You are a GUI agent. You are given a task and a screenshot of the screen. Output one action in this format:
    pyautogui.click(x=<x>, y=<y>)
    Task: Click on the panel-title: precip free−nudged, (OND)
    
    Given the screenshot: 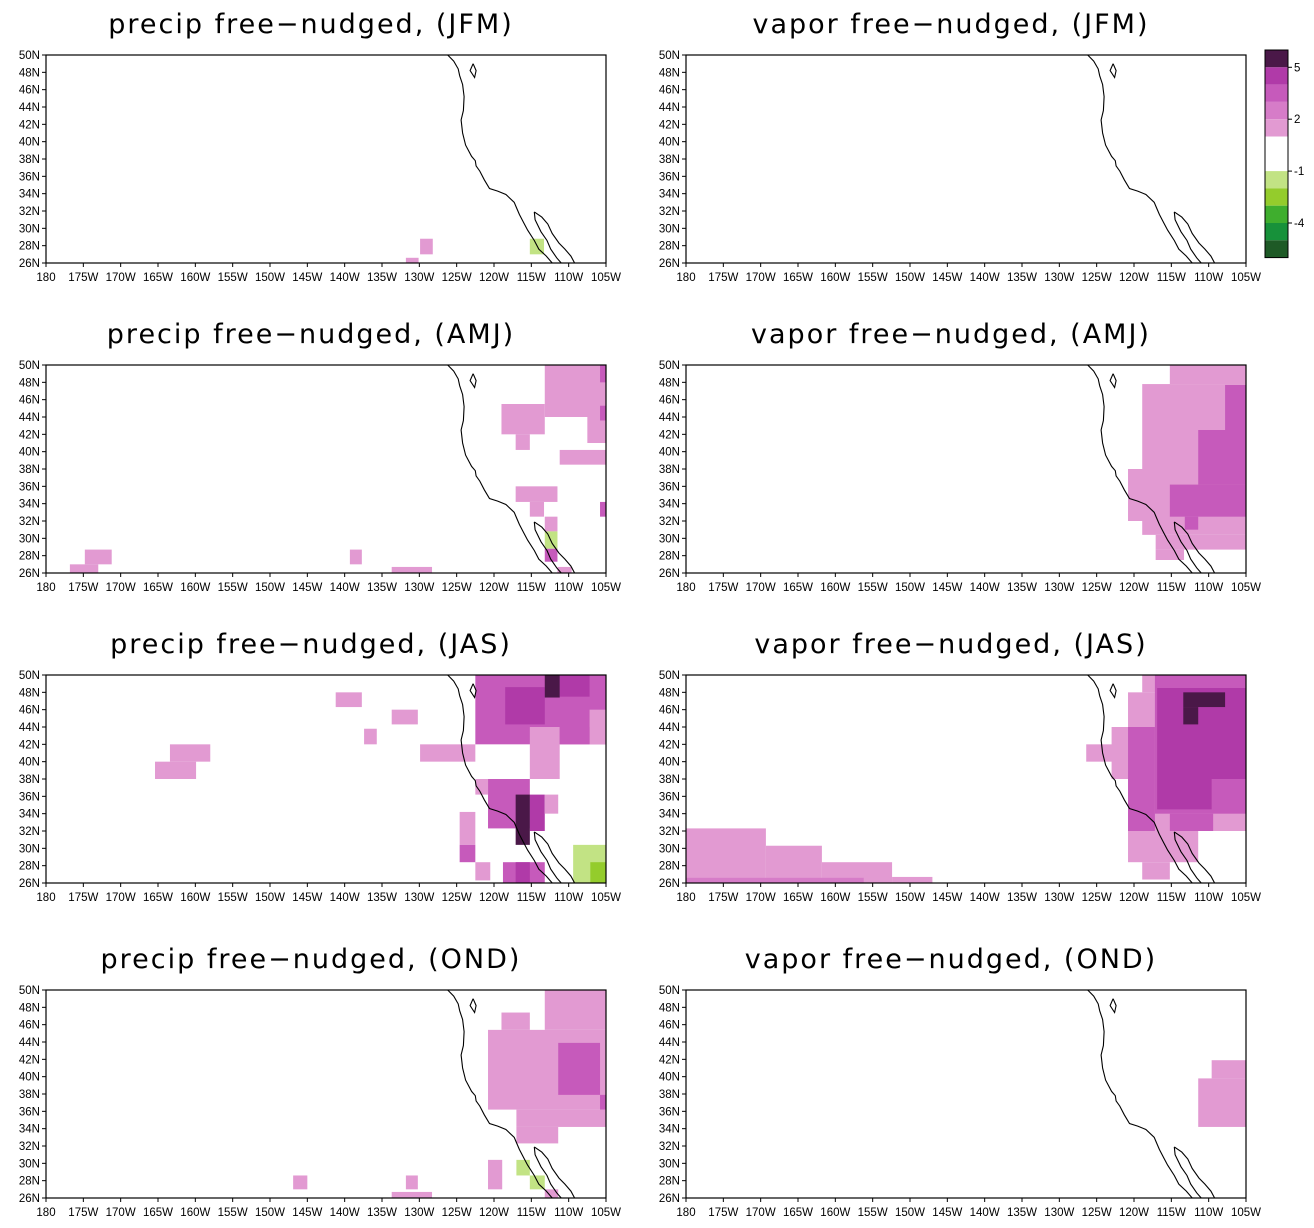 What is the action you would take?
    pyautogui.click(x=311, y=959)
    